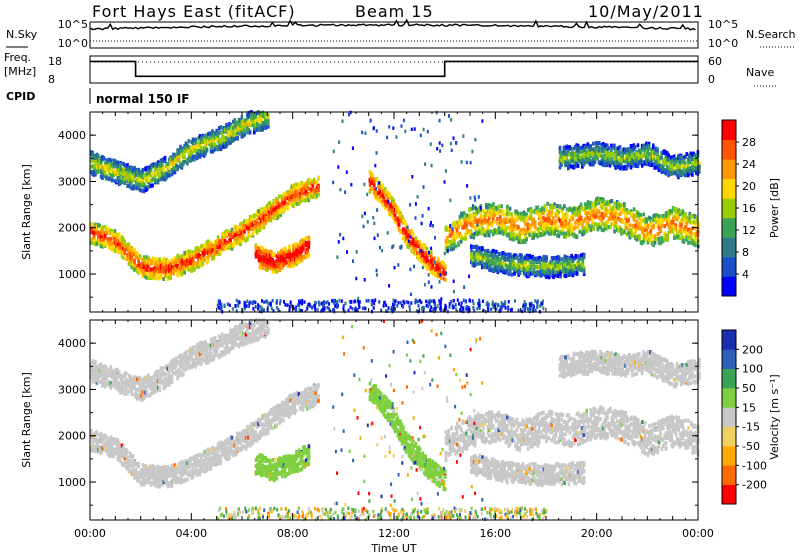  I want to click on nsky-label: N.Sky, so click(22, 34).